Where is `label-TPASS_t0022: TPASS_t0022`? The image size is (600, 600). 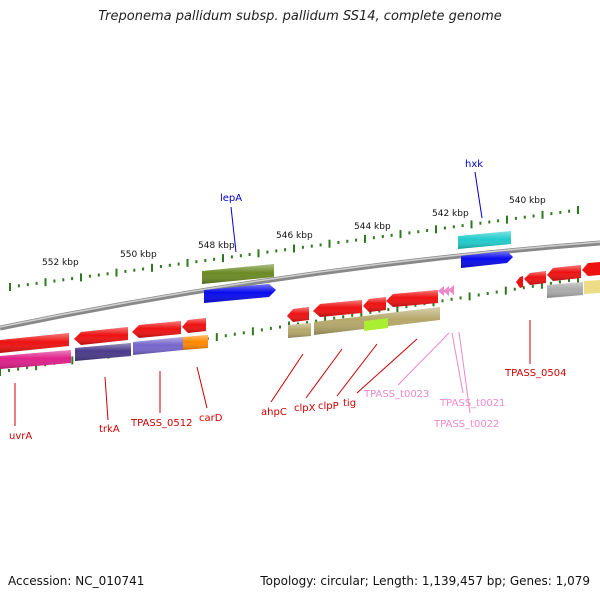 label-TPASS_t0022: TPASS_t0022 is located at coordinates (466, 424).